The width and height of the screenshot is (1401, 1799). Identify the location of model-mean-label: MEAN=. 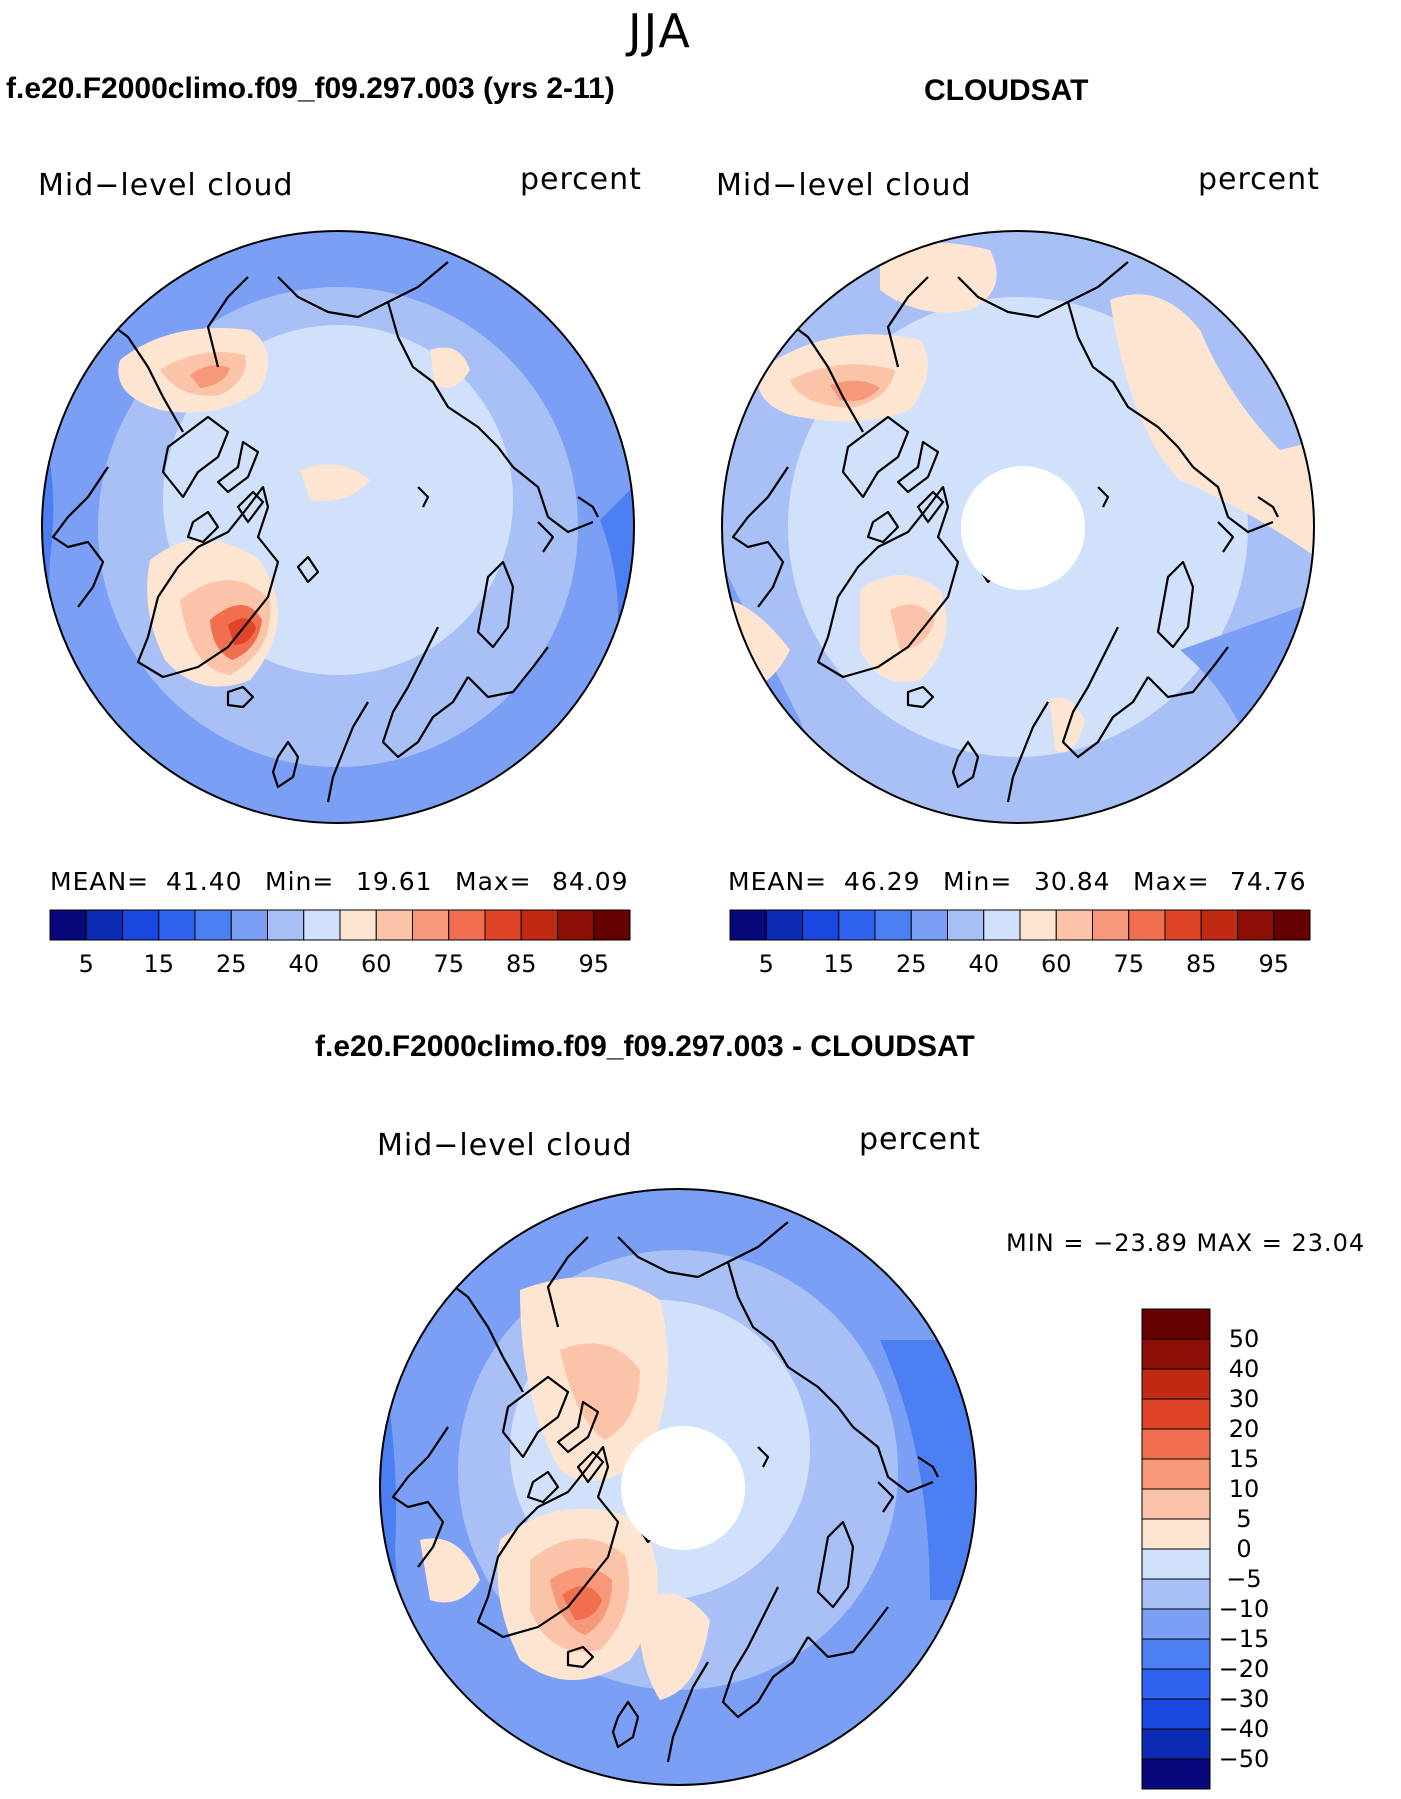
(100, 881).